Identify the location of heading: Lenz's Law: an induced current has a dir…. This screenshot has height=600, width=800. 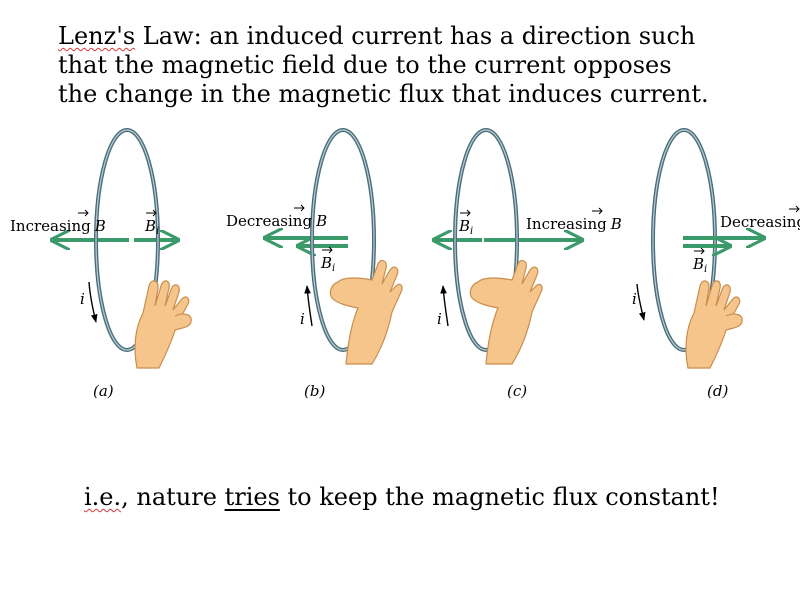
(418, 65).